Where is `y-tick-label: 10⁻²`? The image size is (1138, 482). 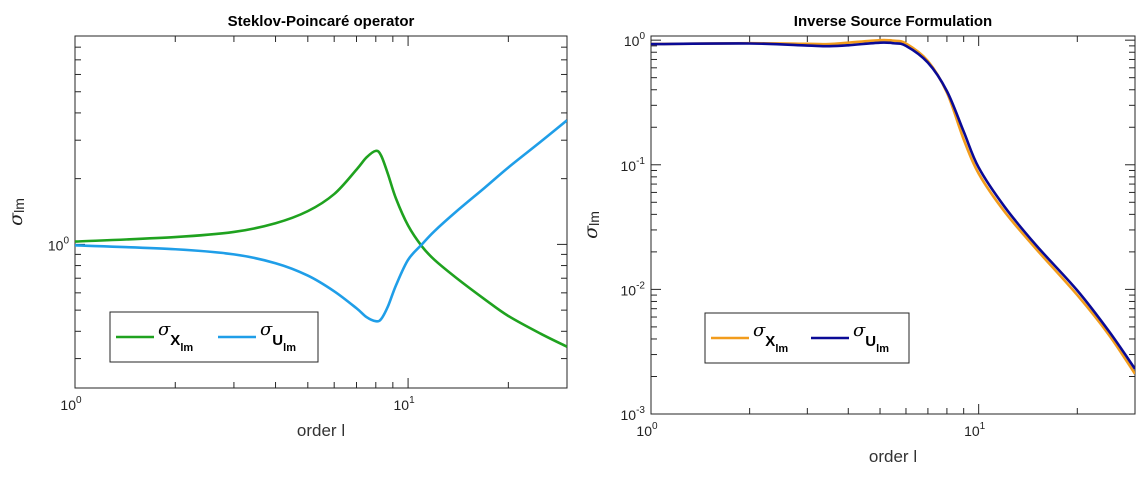
y-tick-label: 10⁻² is located at coordinates (633, 289).